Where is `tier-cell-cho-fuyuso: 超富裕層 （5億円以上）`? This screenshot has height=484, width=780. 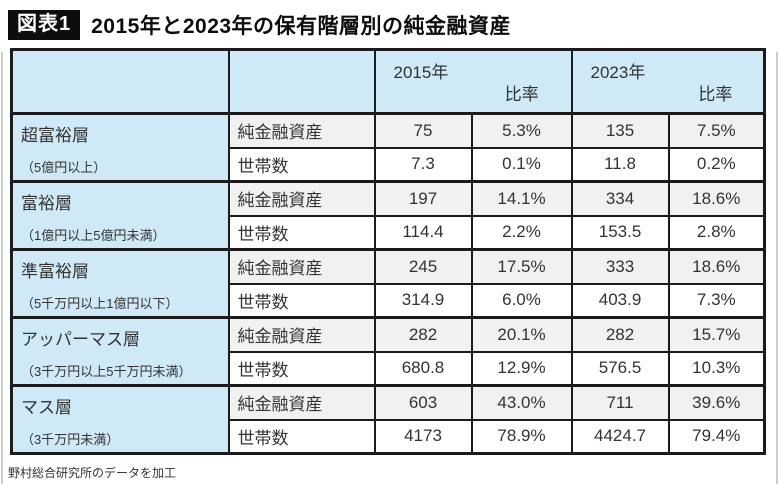
tier-cell-cho-fuyuso: 超富裕層 （5億円以上） is located at coordinates (120, 147).